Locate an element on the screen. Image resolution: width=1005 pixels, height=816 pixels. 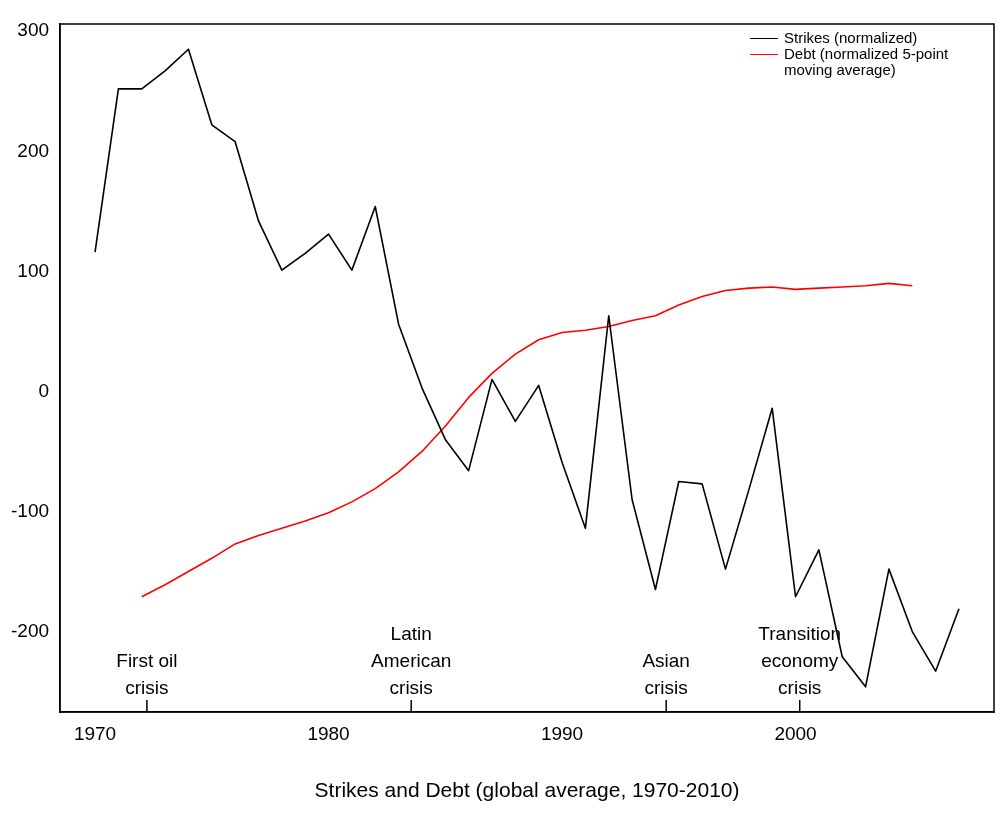
y-tick-label: -100 is located at coordinates (30, 510).